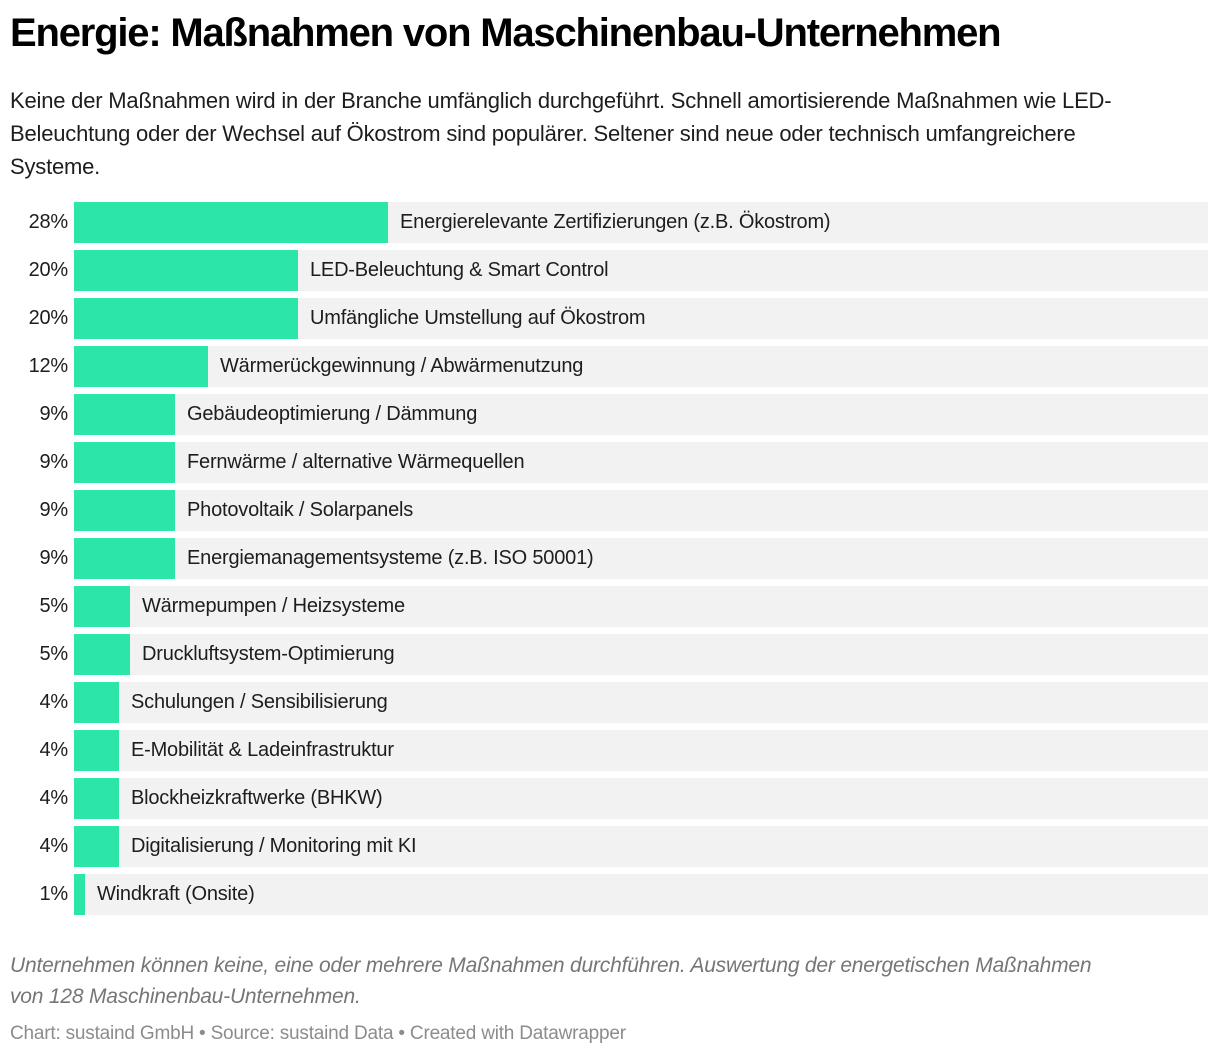  I want to click on bar-category-label: Umfängliche Umstellung auf Ökostrom, so click(478, 318).